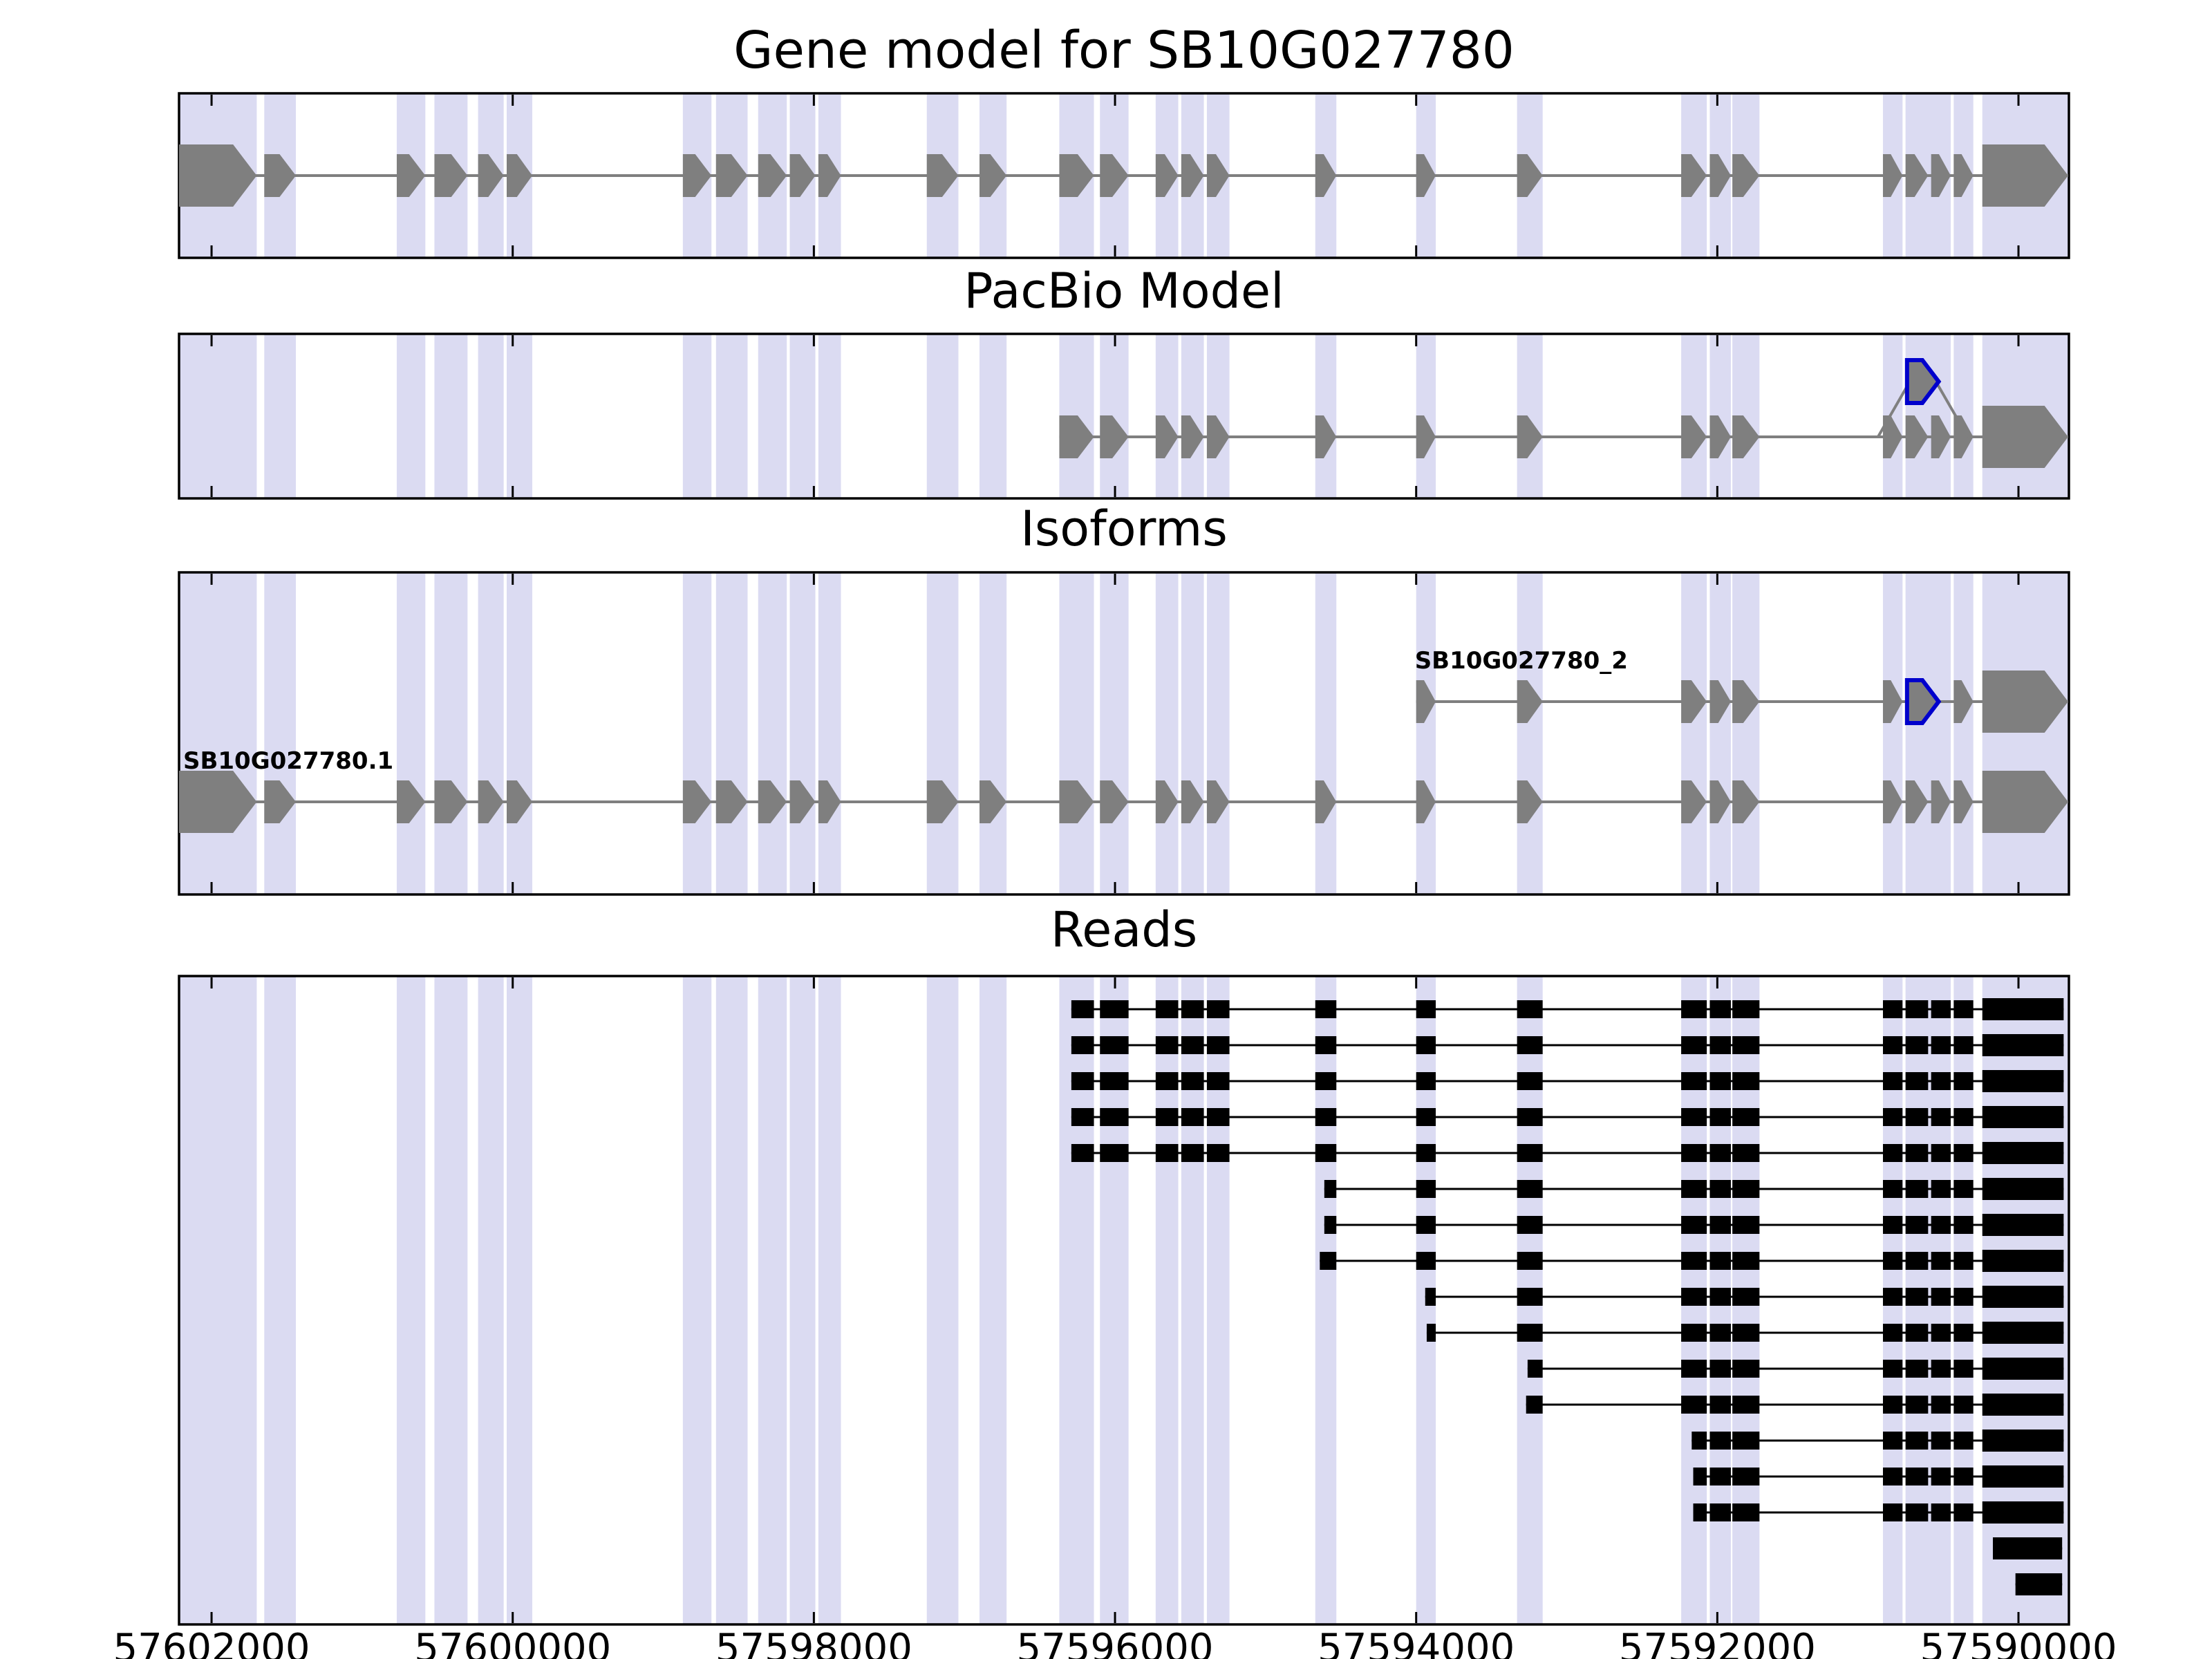 This screenshot has width=2212, height=1659. What do you see at coordinates (1563, 413) in the screenshot?
I see `track-pacbio-model` at bounding box center [1563, 413].